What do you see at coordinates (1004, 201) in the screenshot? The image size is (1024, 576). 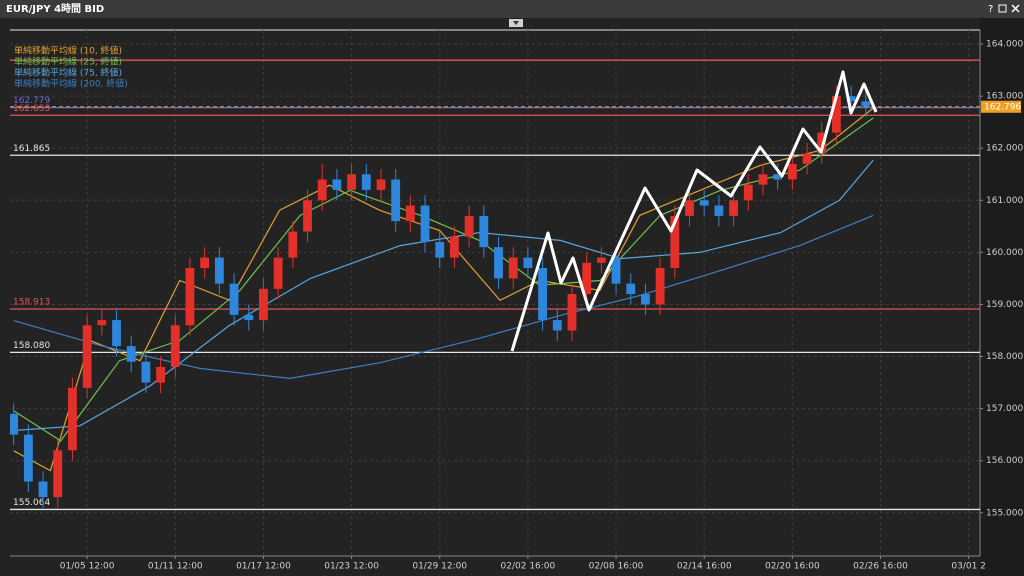 I see `y-tick-label: 161.000` at bounding box center [1004, 201].